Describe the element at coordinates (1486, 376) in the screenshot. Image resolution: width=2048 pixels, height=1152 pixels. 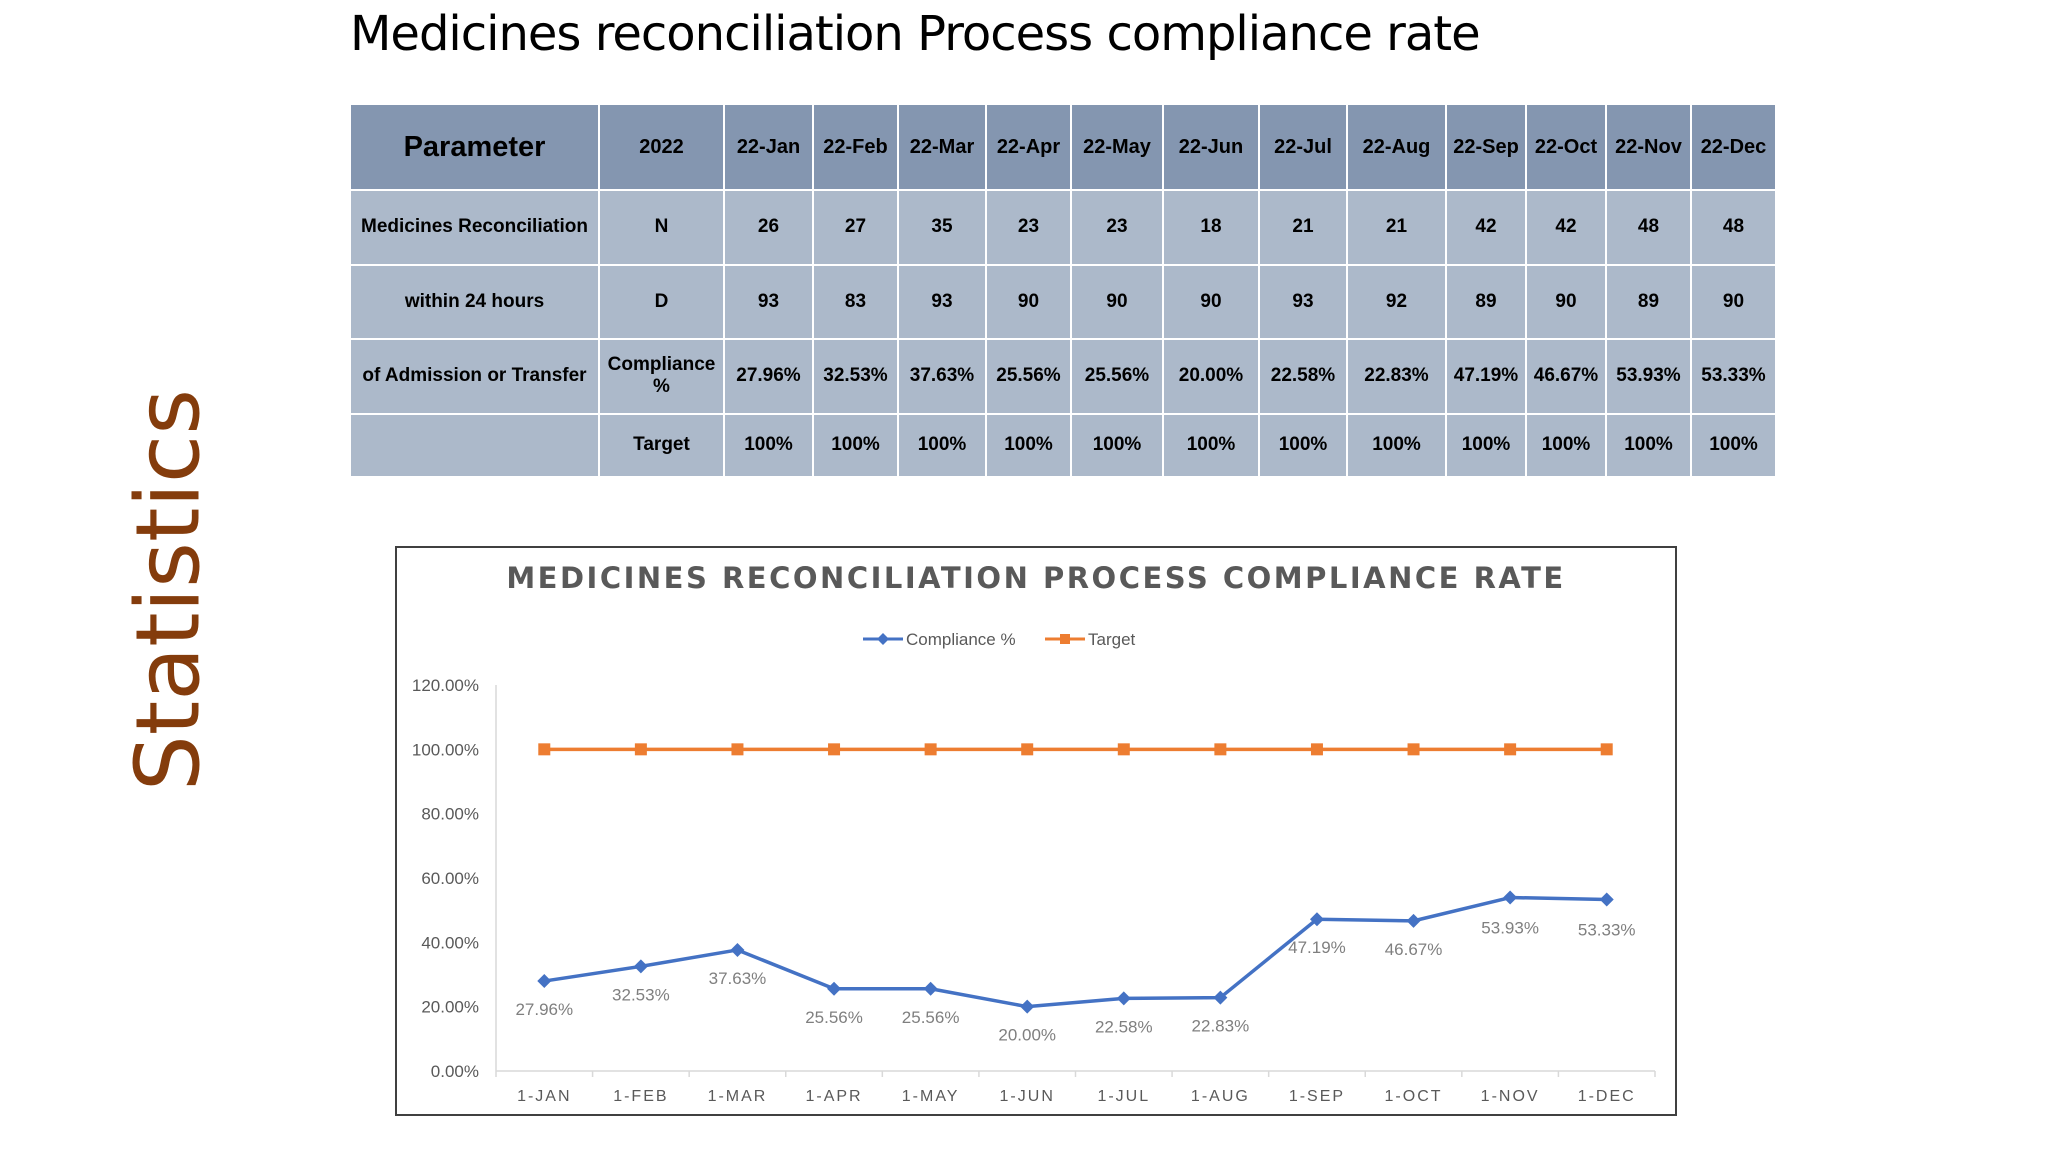
I see `table-cell: 47.19%` at that location.